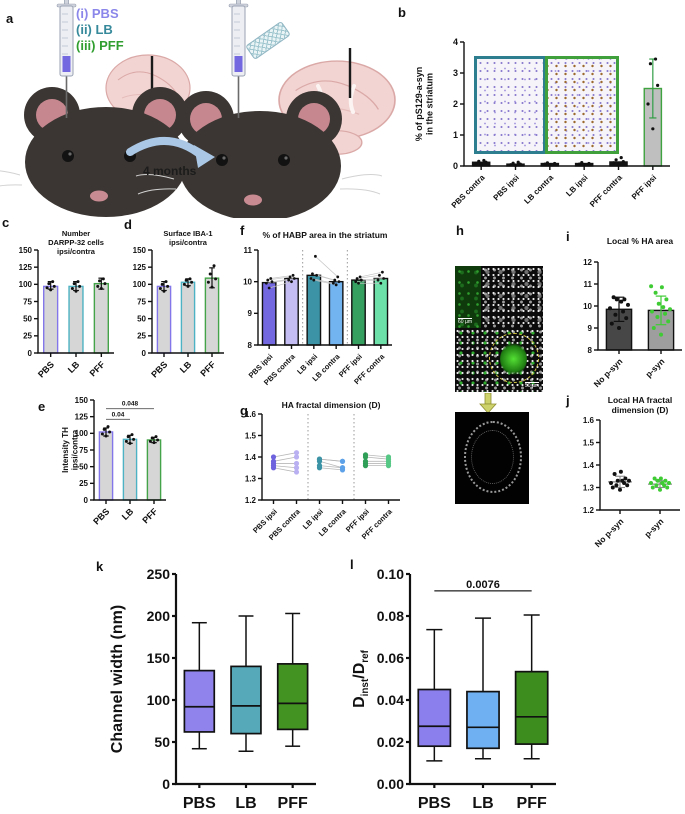 The image size is (685, 814). I want to click on mask-ring, so click(492, 457).